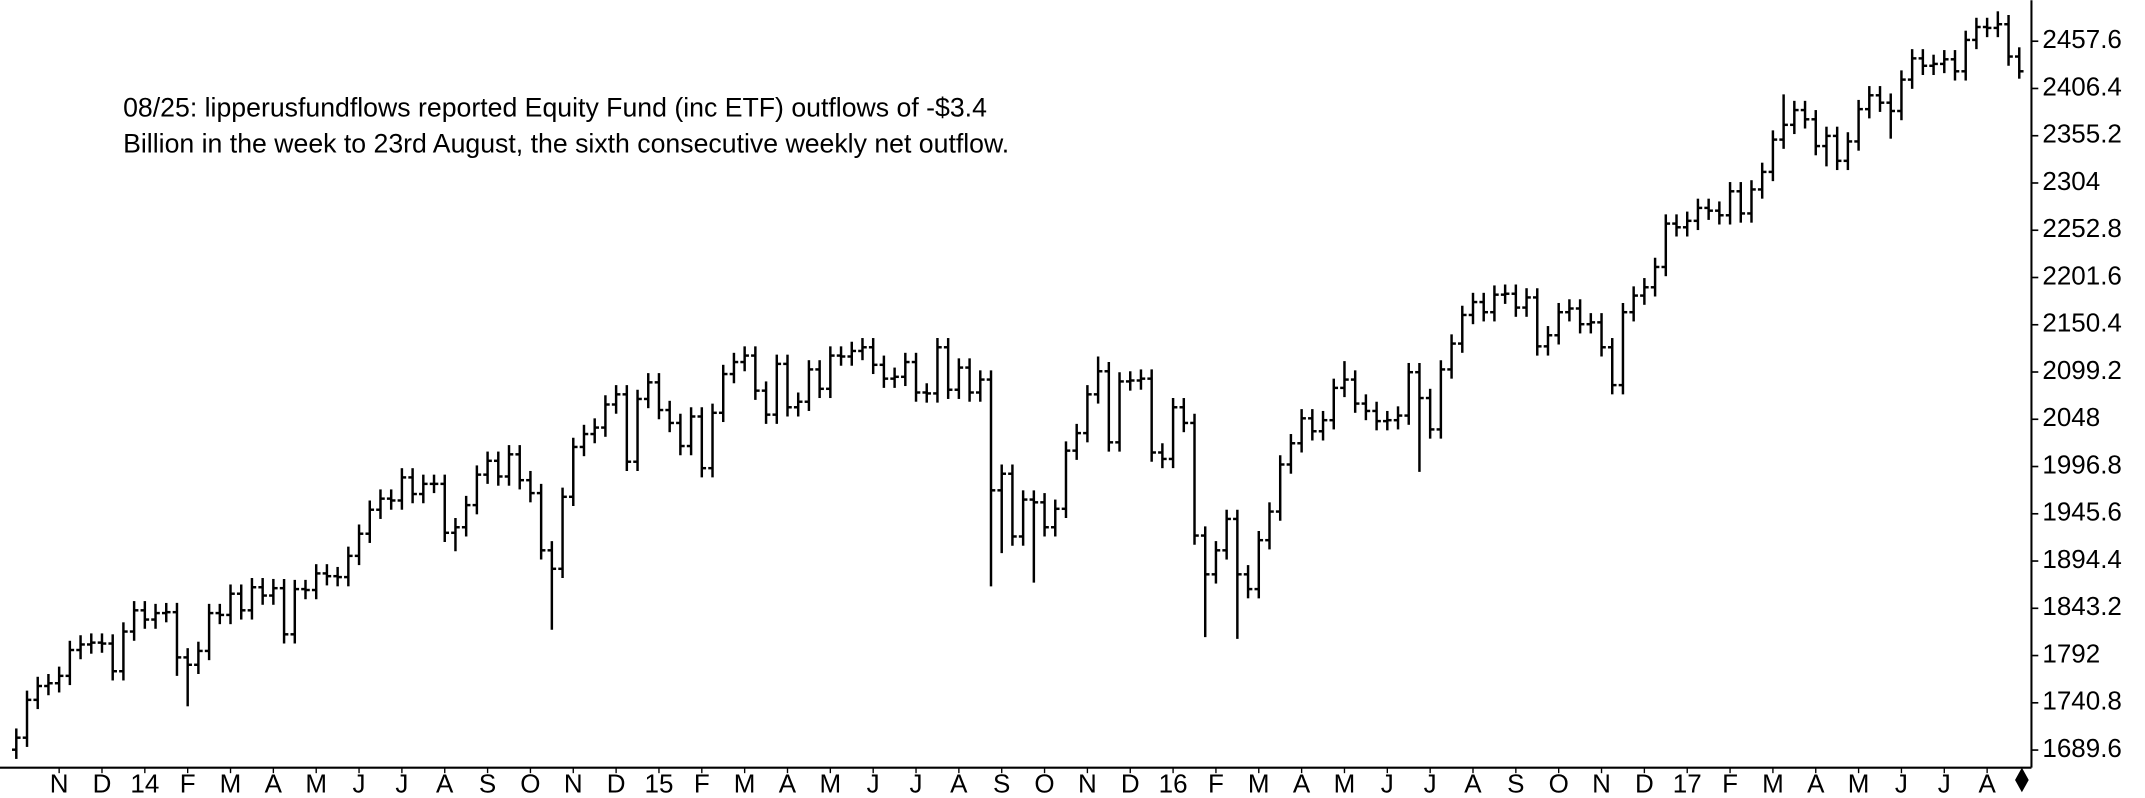  Describe the element at coordinates (2081, 512) in the screenshot. I see `y-tick-label: 1945.6` at that location.